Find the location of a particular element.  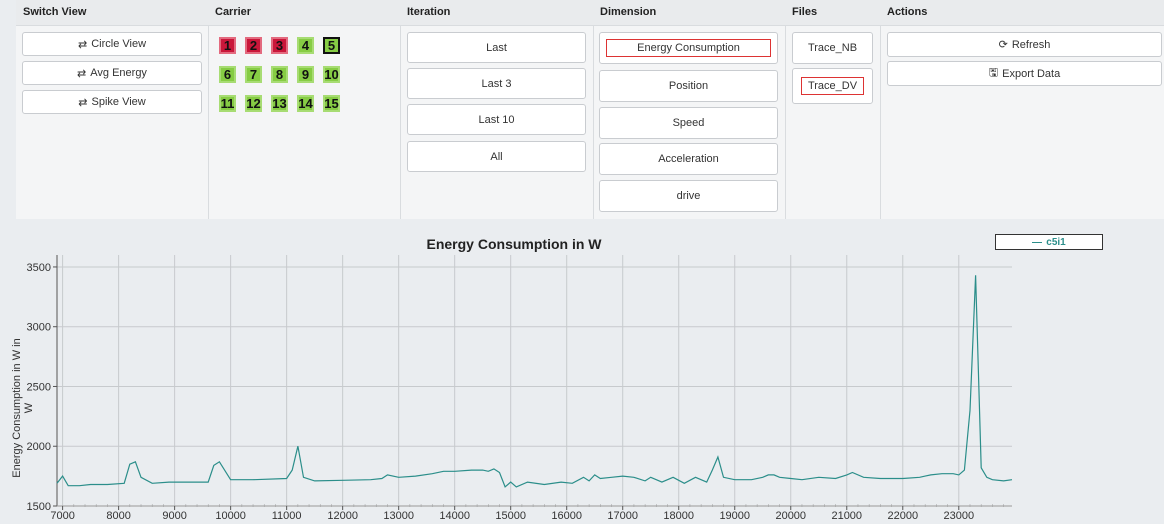

x-tick-label: 18000 is located at coordinates (678, 516).